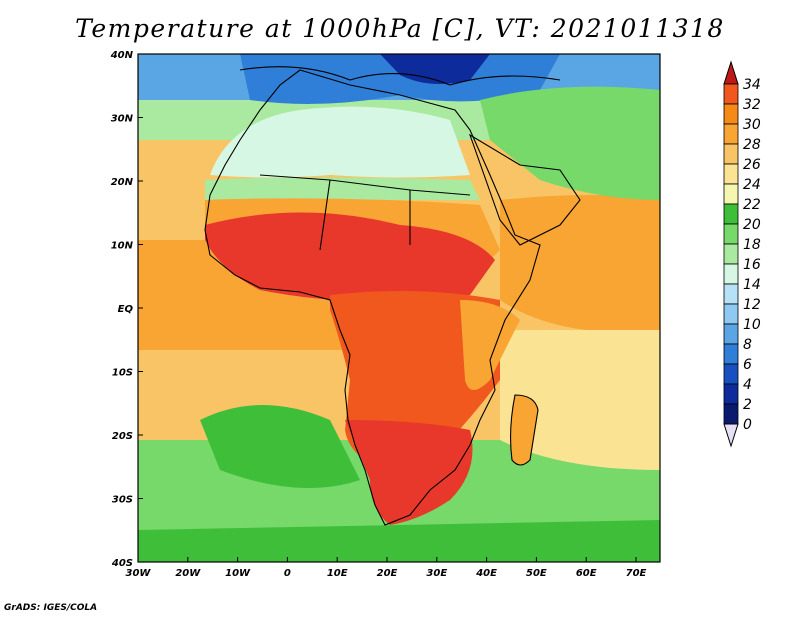  What do you see at coordinates (747, 365) in the screenshot?
I see `colorbar-label: 6` at bounding box center [747, 365].